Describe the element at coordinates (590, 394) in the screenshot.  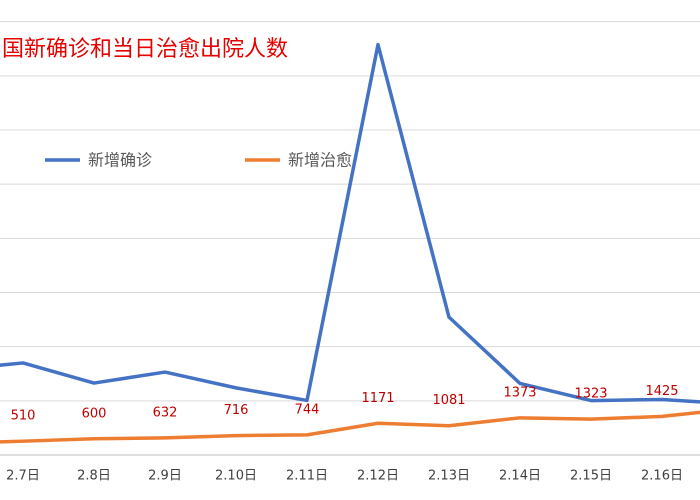
I see `data-label: 1323` at that location.